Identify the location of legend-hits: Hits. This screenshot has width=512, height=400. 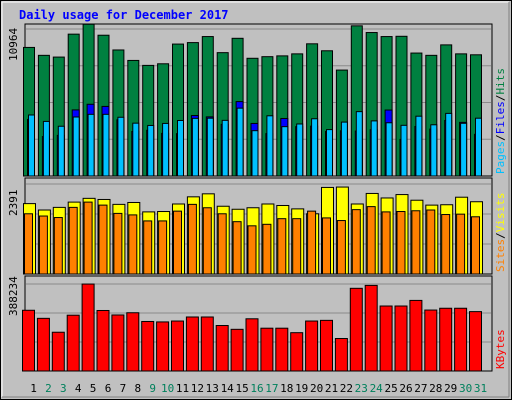
(500, 81).